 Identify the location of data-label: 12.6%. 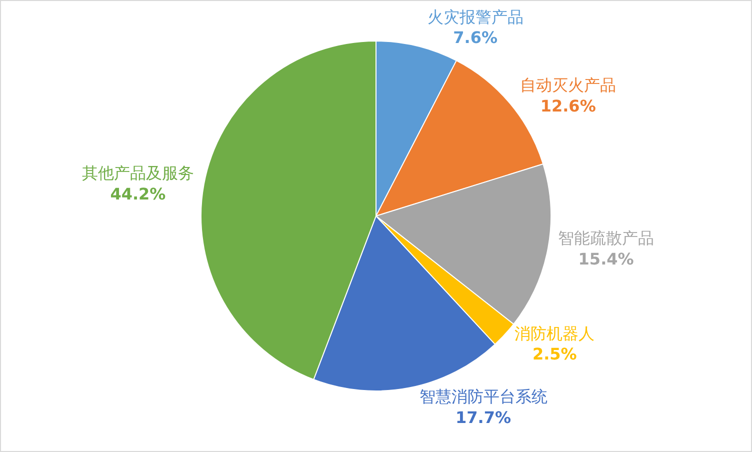
(568, 106).